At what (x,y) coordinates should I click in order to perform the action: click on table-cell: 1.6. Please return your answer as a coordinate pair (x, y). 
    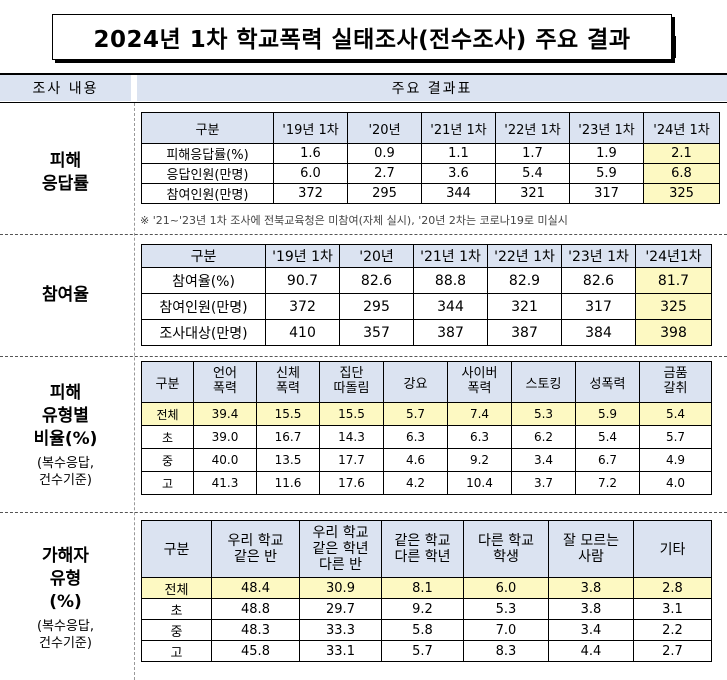
    Looking at the image, I should click on (310, 153).